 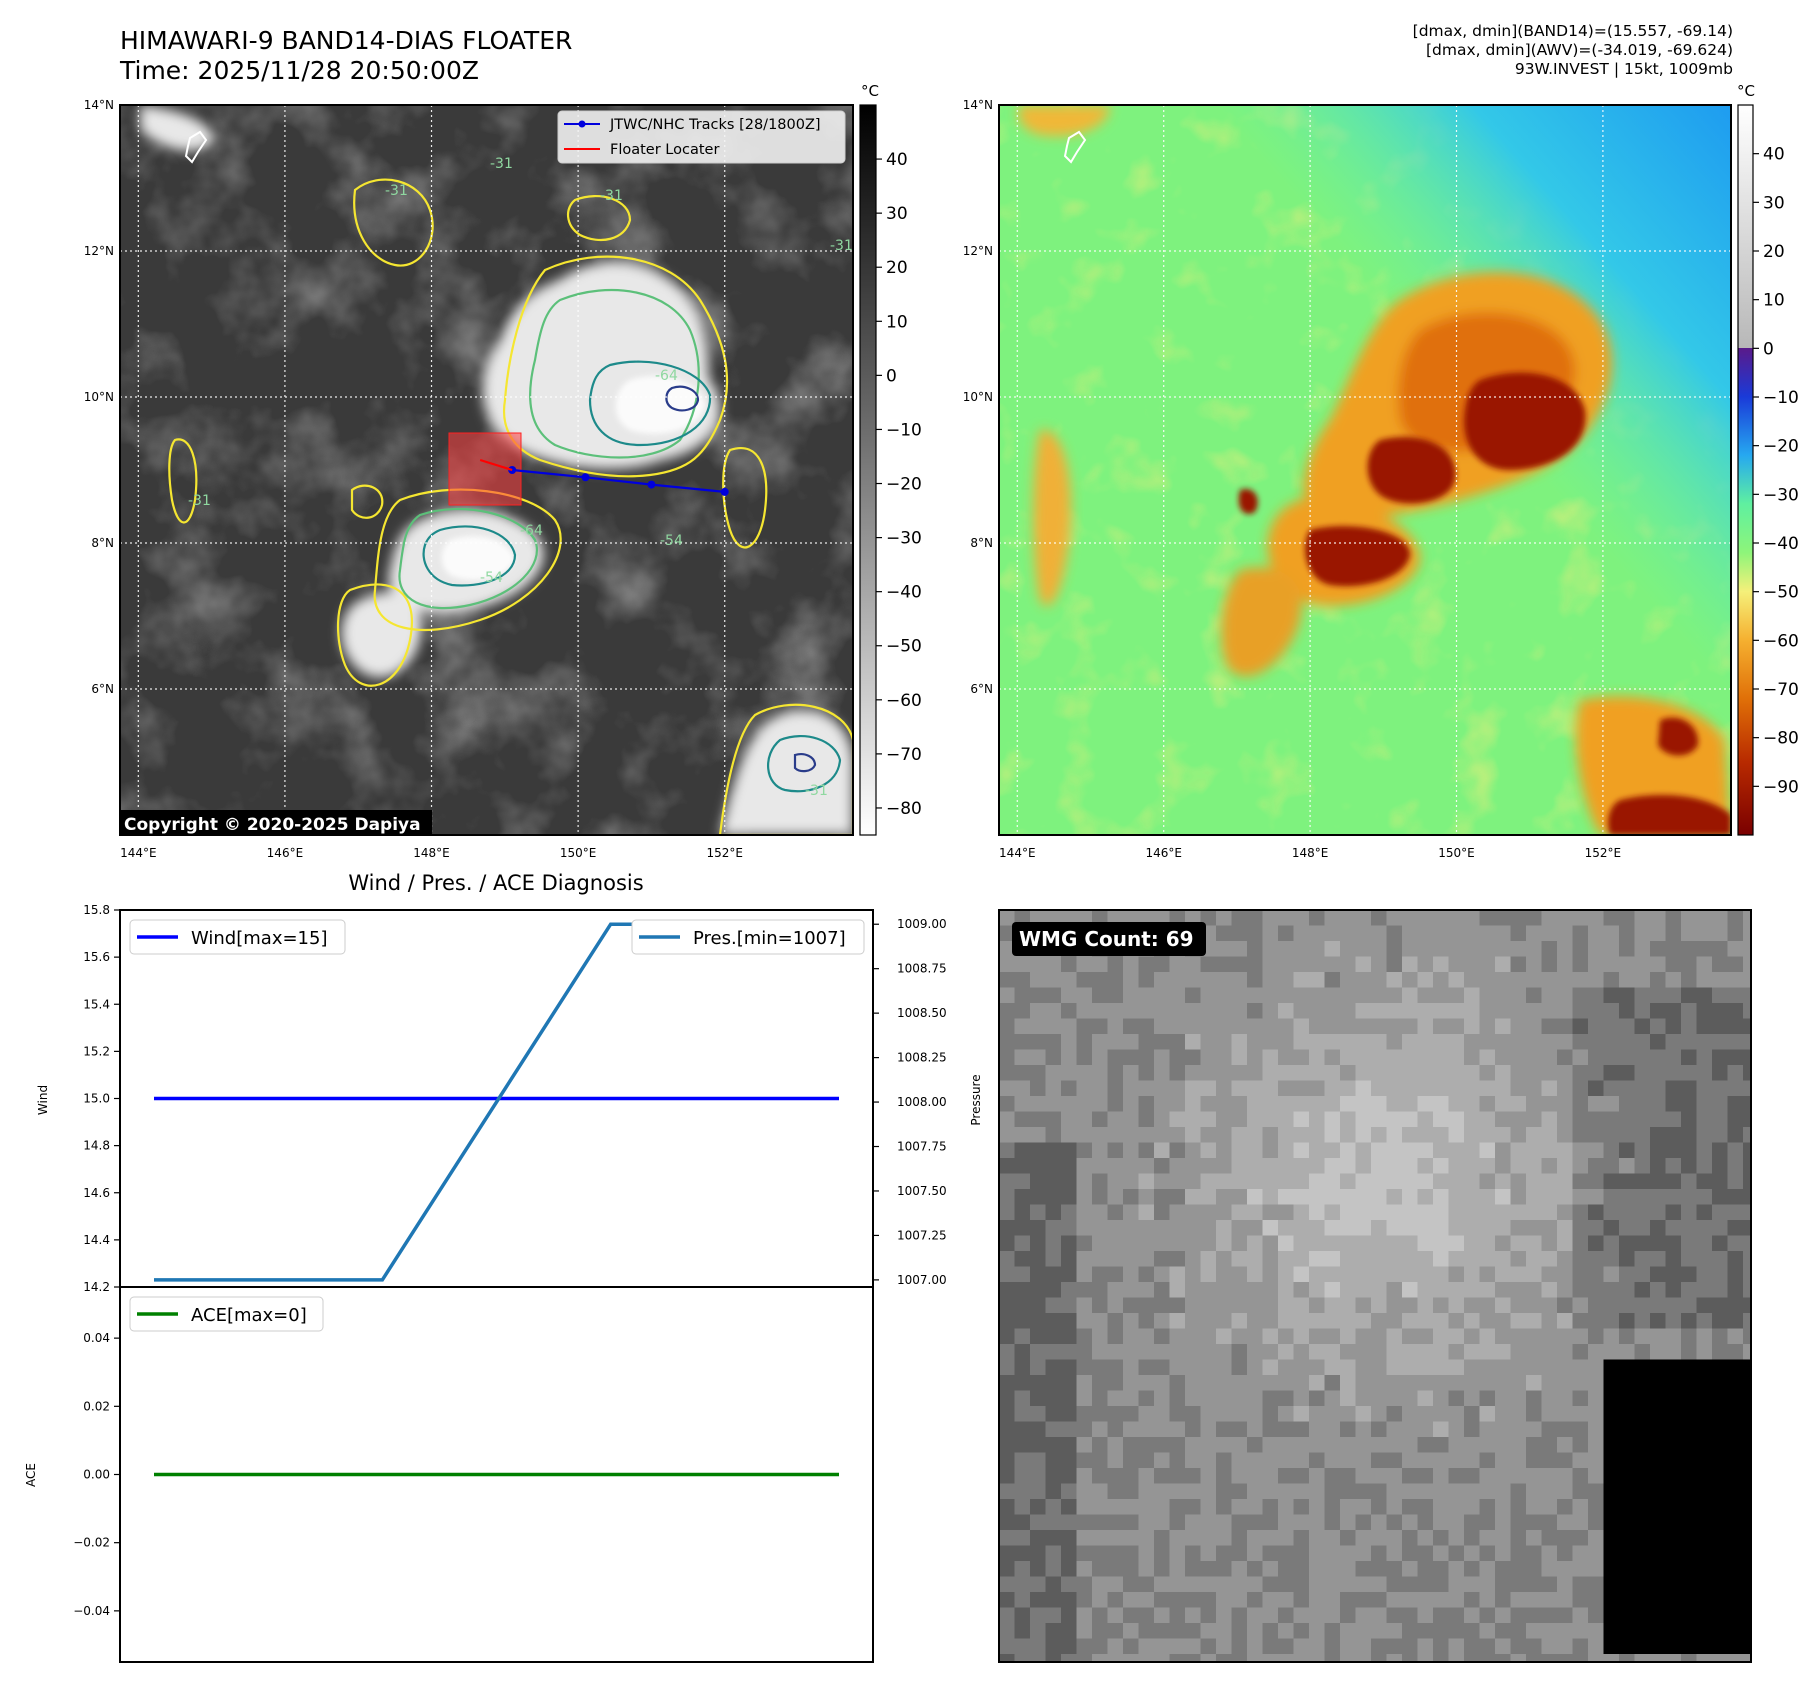 What do you see at coordinates (276, 823) in the screenshot?
I see `copyright-badge: Copyright © 2020-2025 Dapiya` at bounding box center [276, 823].